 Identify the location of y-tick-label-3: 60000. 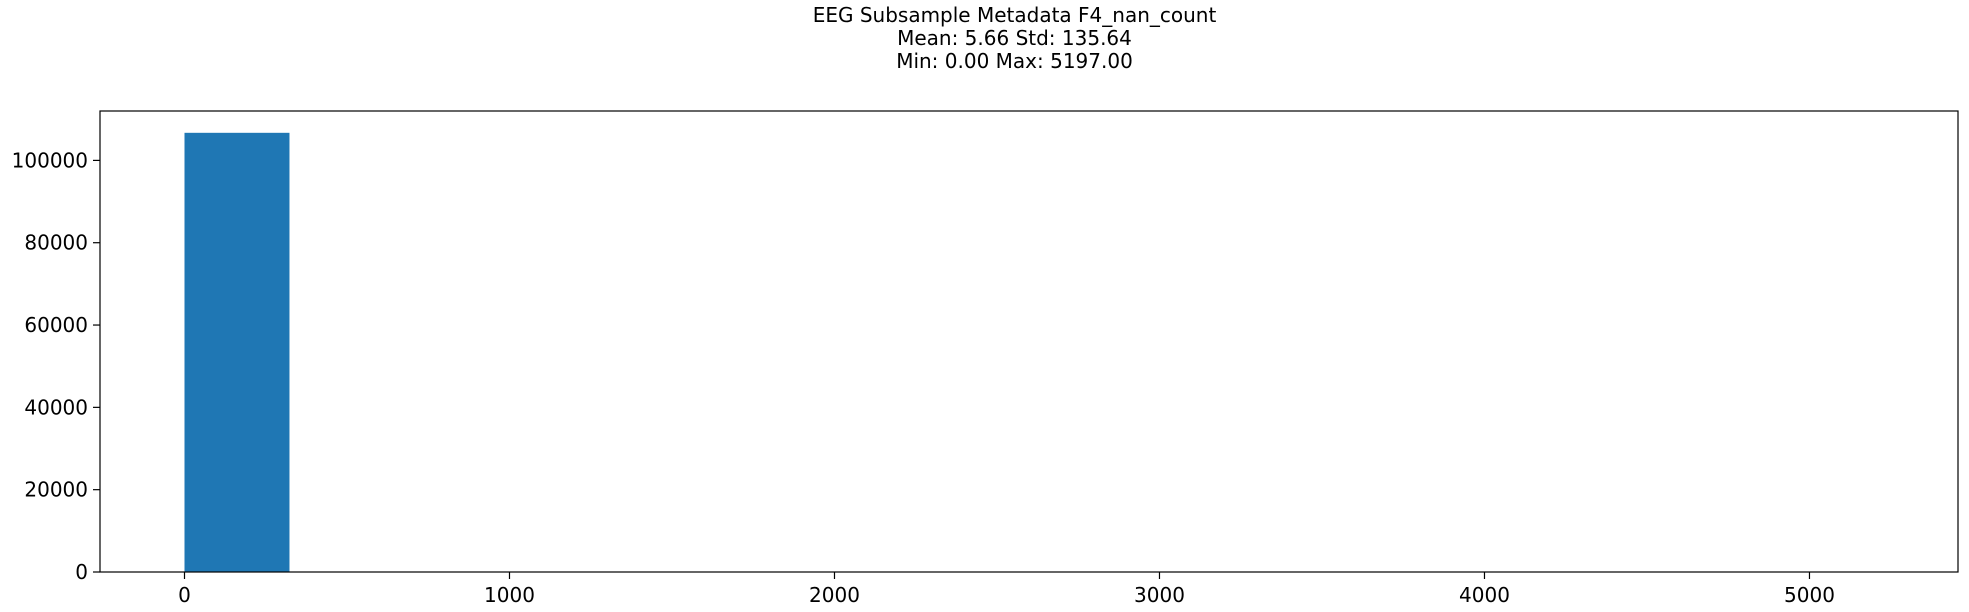
(56, 325).